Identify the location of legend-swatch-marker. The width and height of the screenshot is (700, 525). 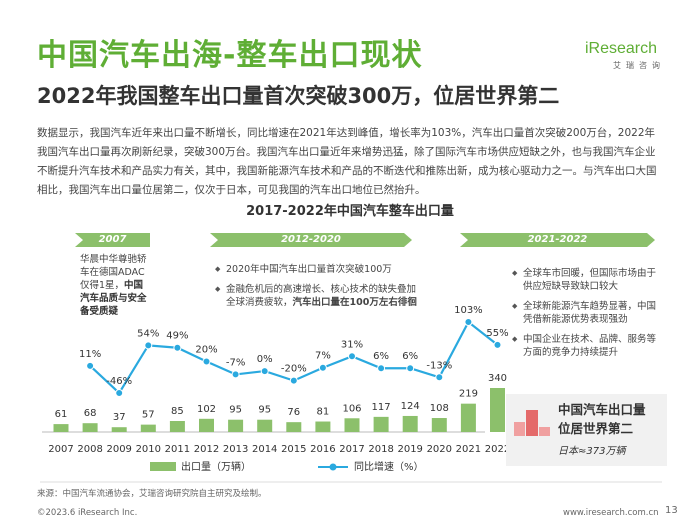
(333, 467).